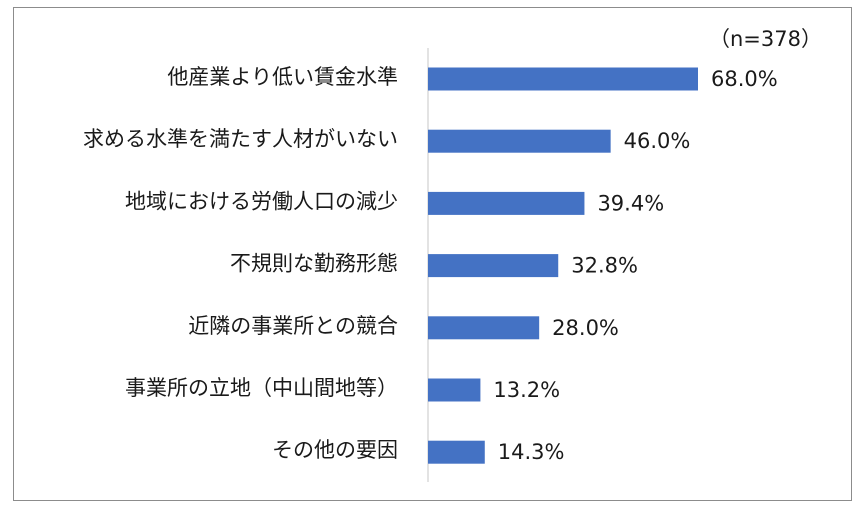  Describe the element at coordinates (744, 79) in the screenshot. I see `value-label: 68.0%` at that location.